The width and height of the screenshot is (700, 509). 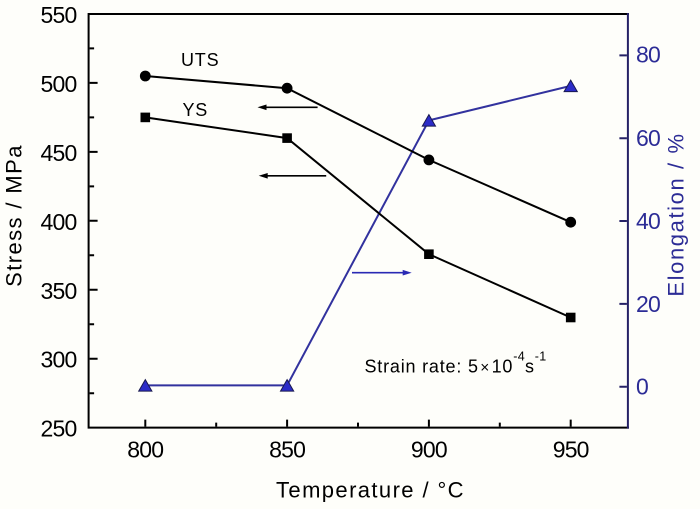 I want to click on svg-text: 40, so click(x=648, y=221).